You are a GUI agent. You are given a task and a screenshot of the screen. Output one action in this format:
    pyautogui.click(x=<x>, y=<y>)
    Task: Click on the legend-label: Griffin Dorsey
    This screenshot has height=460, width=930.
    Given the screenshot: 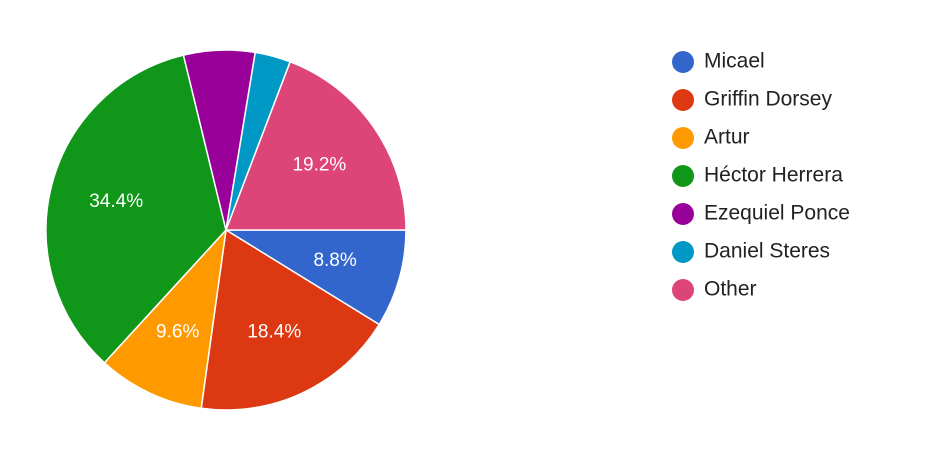 What is the action you would take?
    pyautogui.click(x=768, y=99)
    